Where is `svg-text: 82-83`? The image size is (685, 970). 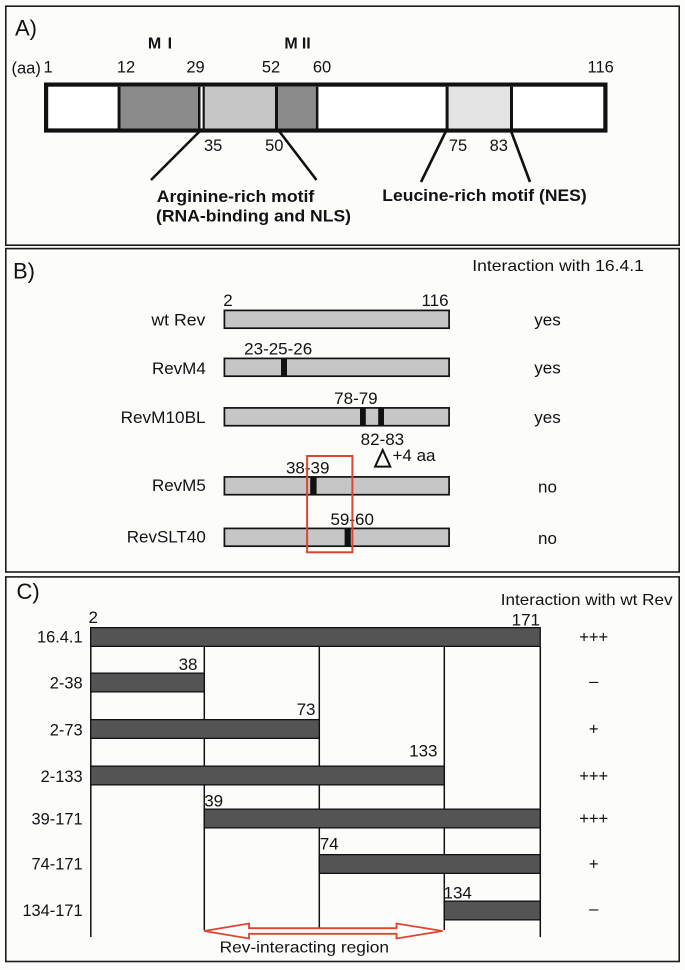 svg-text: 82-83 is located at coordinates (382, 439).